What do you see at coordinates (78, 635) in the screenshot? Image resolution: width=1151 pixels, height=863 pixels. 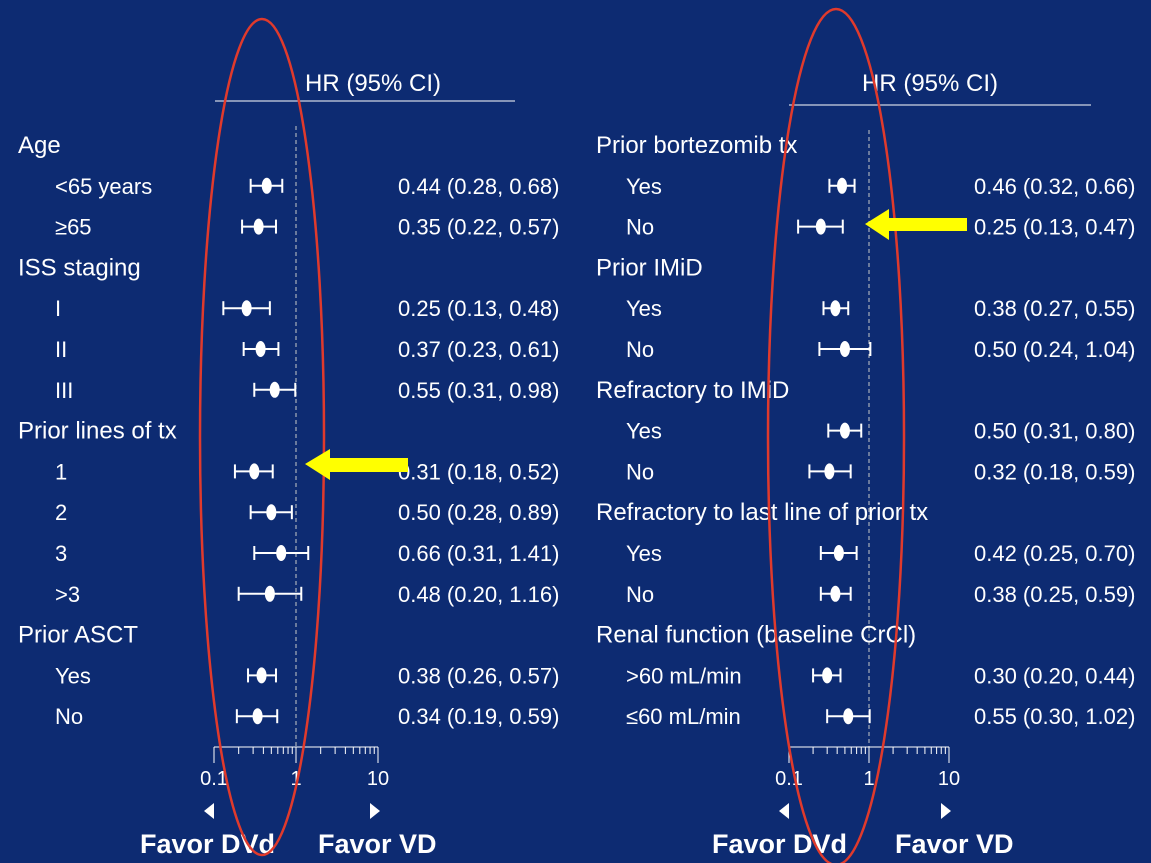 I see `subgroup-heading: Prior ASCT` at bounding box center [78, 635].